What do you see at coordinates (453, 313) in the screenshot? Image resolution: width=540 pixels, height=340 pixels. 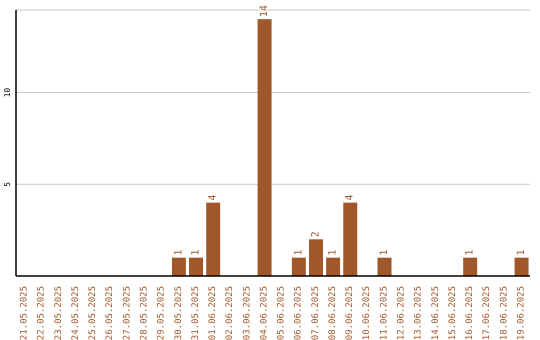 I see `x-tick-label: 15.06.2025` at bounding box center [453, 313].